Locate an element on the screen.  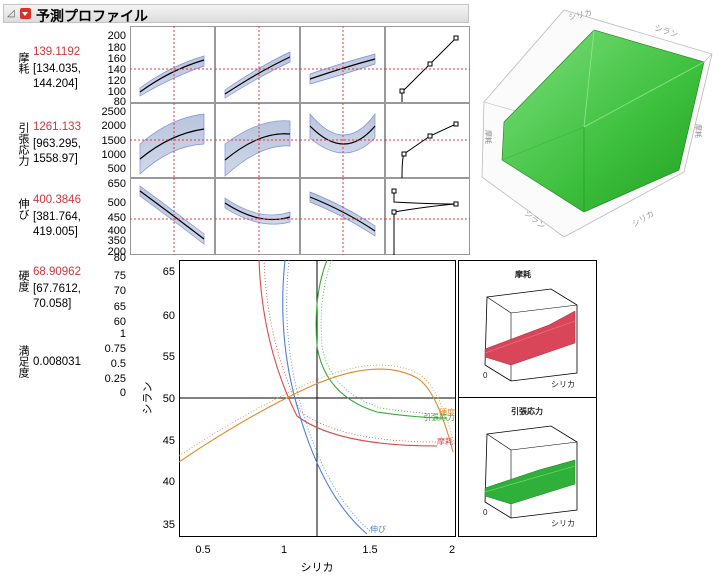
profile-cell-elongation-desirability is located at coordinates (427, 216).